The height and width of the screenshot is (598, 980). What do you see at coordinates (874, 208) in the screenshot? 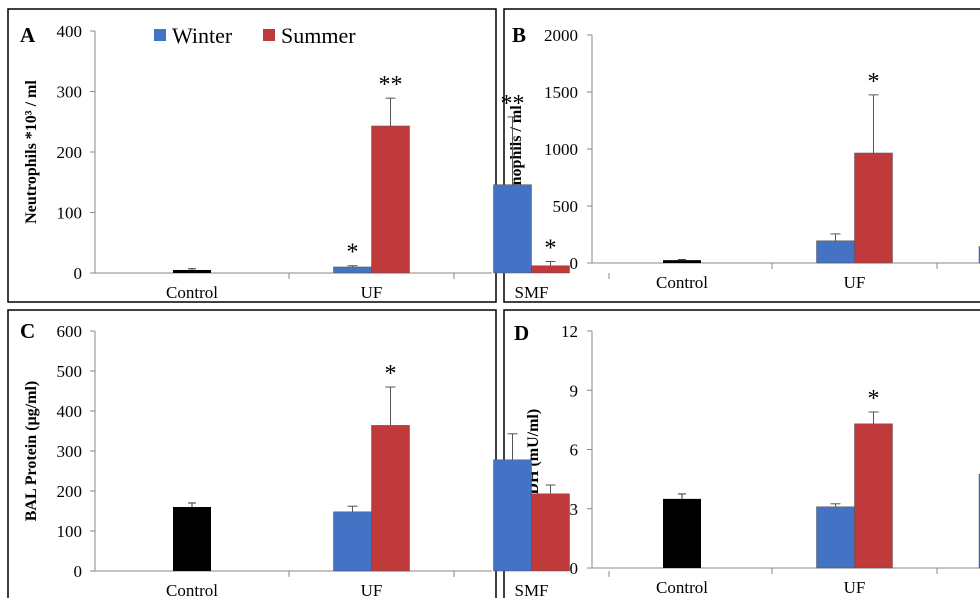
I see `panel-b-bar-summer` at bounding box center [874, 208].